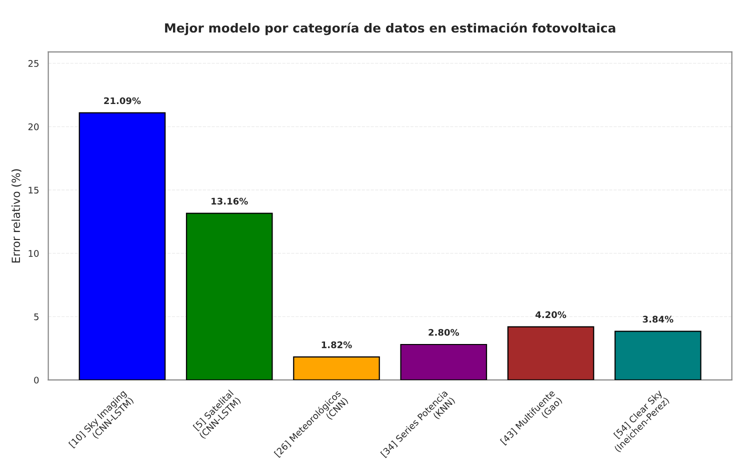 This screenshot has width=743, height=472. I want to click on data-label: 1.82%, so click(337, 344).